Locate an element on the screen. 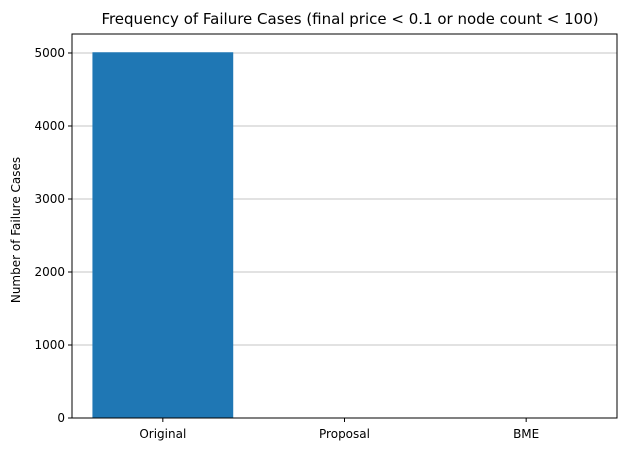  x-axis-ticks: Original Proposal BME is located at coordinates (339, 429).